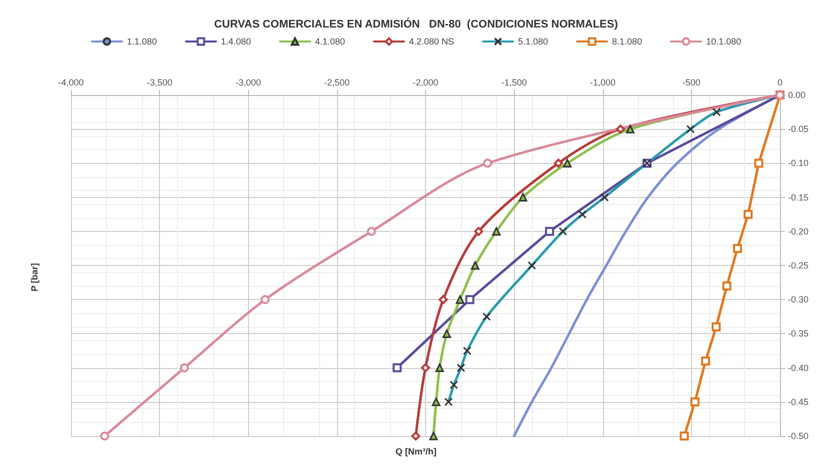  What do you see at coordinates (425, 83) in the screenshot?
I see `x-tick-label: -2,000` at bounding box center [425, 83].